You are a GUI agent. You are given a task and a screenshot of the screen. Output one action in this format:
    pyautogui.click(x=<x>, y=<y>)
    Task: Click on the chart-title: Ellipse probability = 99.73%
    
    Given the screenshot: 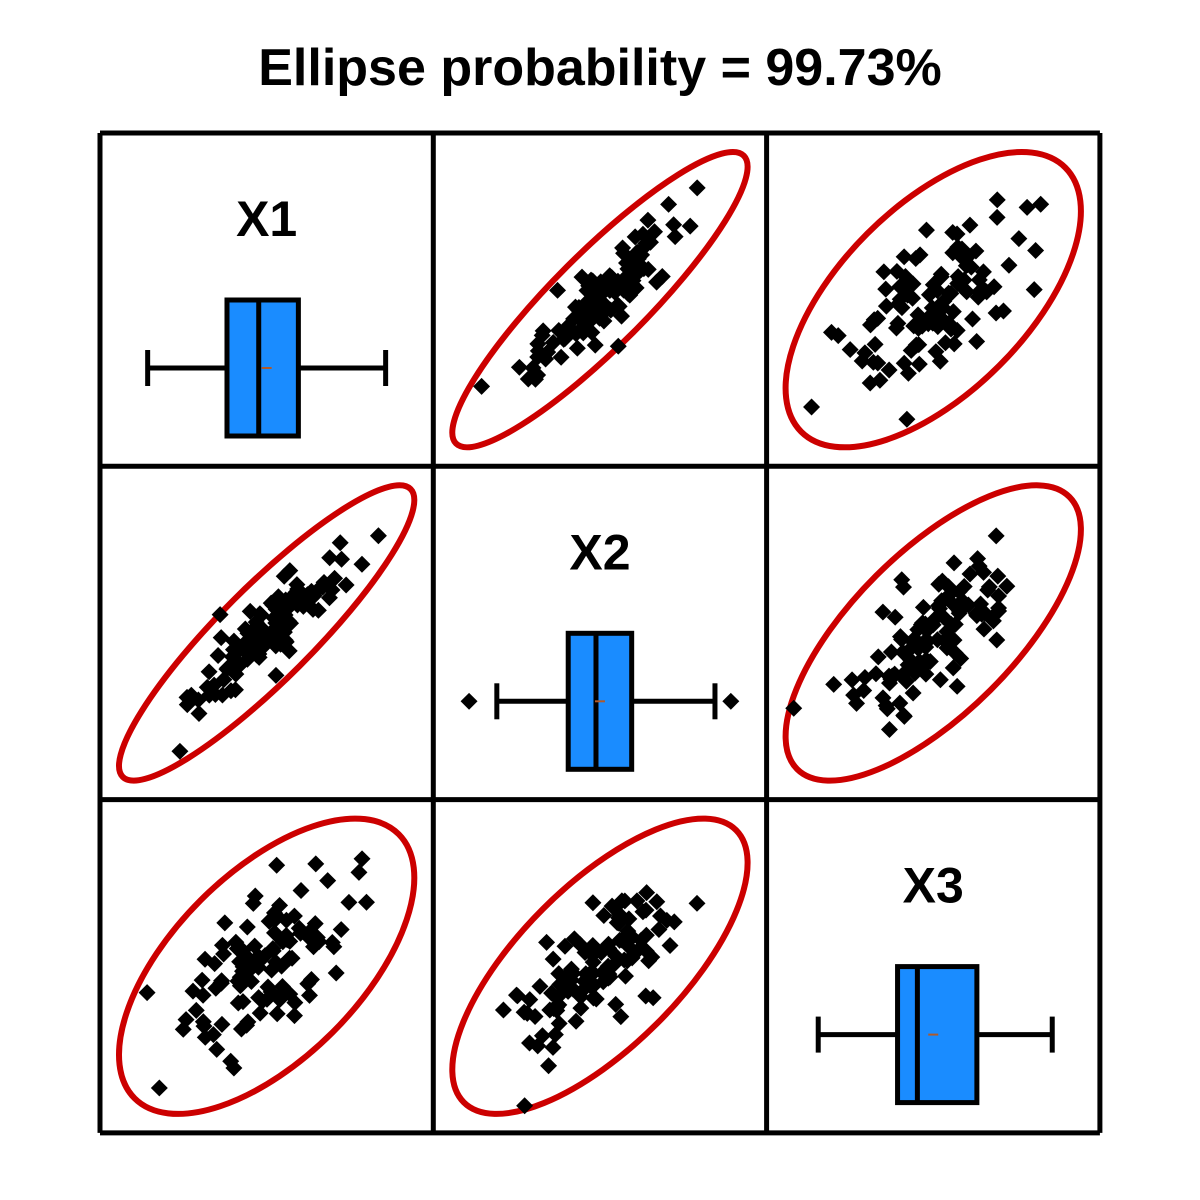 What is the action you would take?
    pyautogui.click(x=600, y=68)
    